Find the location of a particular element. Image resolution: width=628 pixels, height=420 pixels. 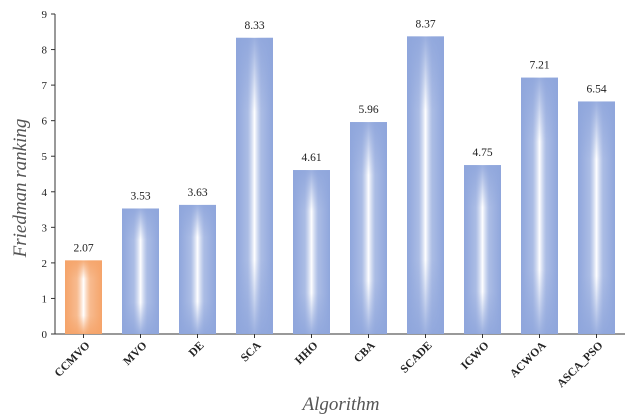

data-label-sca: 8.33 is located at coordinates (254, 26).